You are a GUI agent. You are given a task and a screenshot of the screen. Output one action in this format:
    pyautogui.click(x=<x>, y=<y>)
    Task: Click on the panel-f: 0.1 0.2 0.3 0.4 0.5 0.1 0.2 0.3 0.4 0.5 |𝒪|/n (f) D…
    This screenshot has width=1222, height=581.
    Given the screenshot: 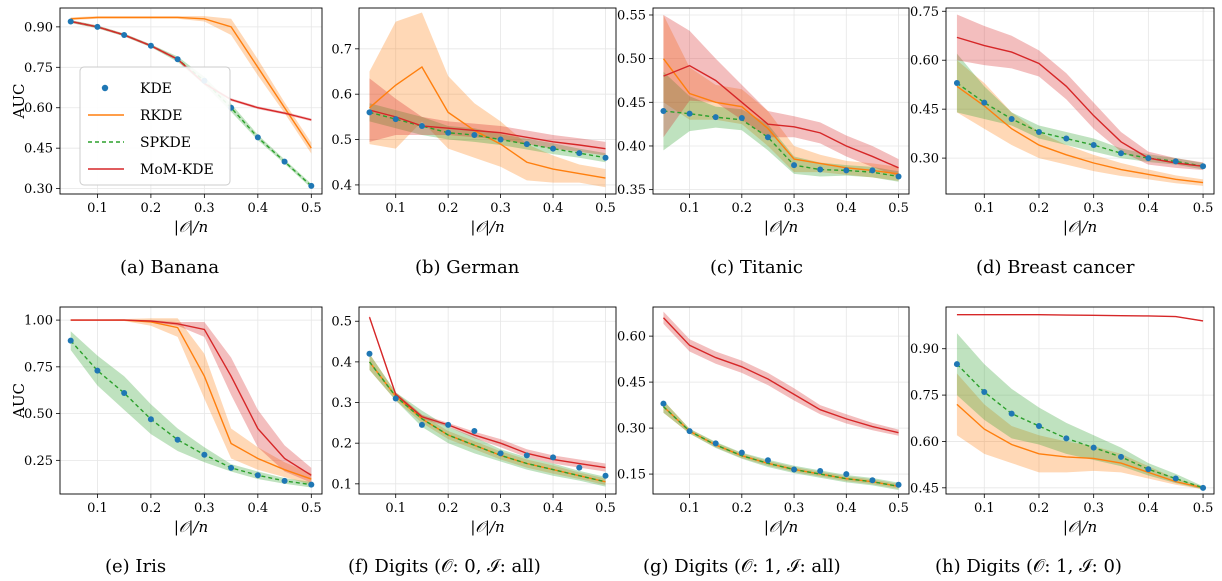 What is the action you would take?
    pyautogui.click(x=474, y=441)
    